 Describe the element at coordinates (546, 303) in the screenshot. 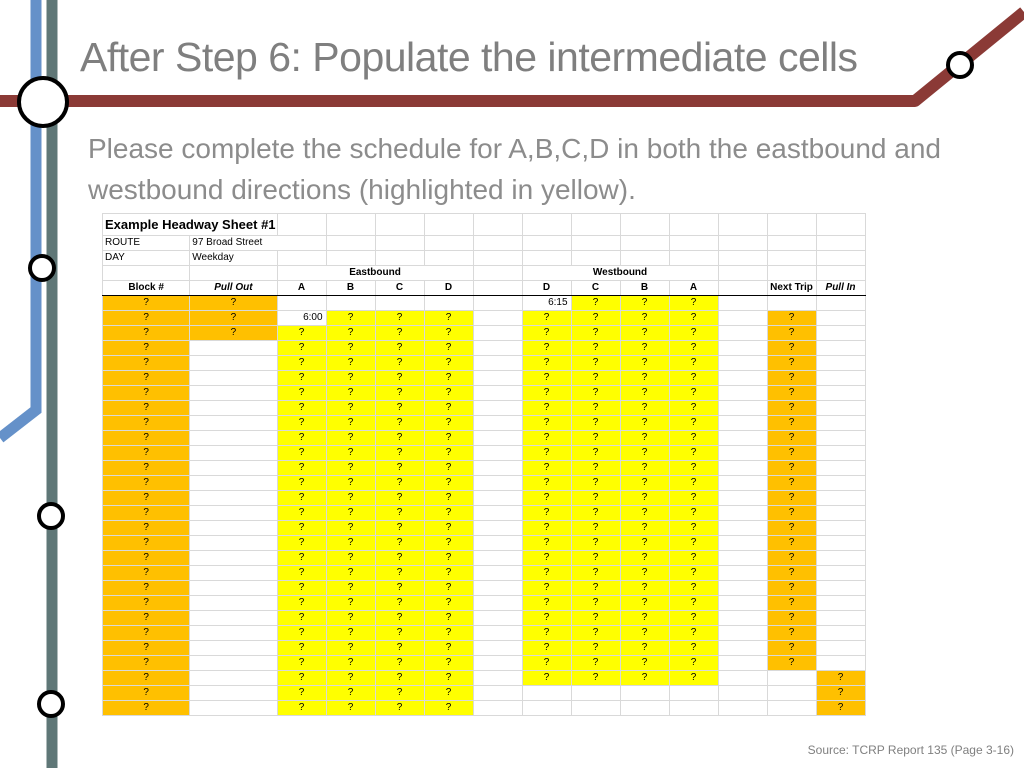

I see `westbound-time-cell: 6:15` at that location.